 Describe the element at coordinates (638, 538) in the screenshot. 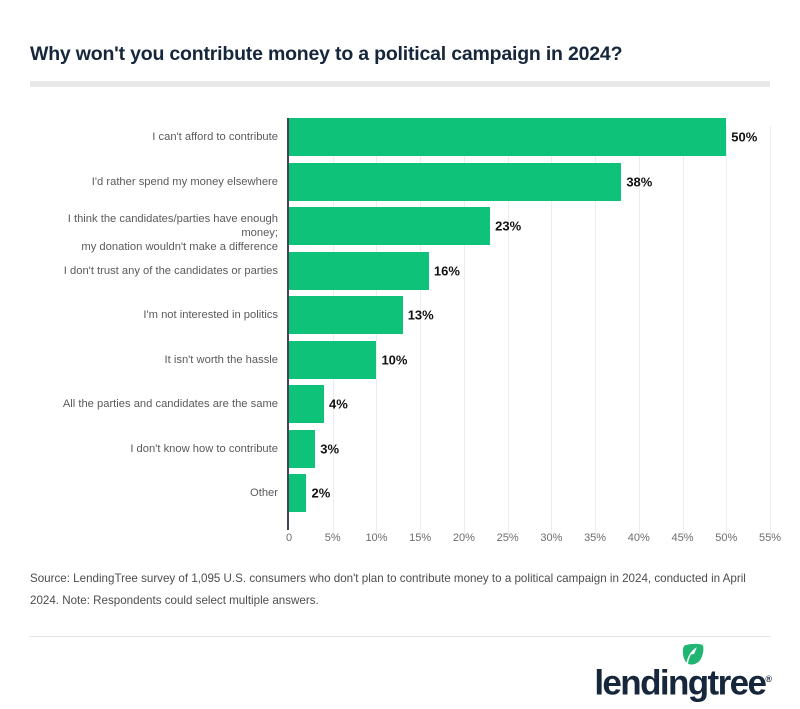

I see `x-axis-tick-label: 40%` at that location.